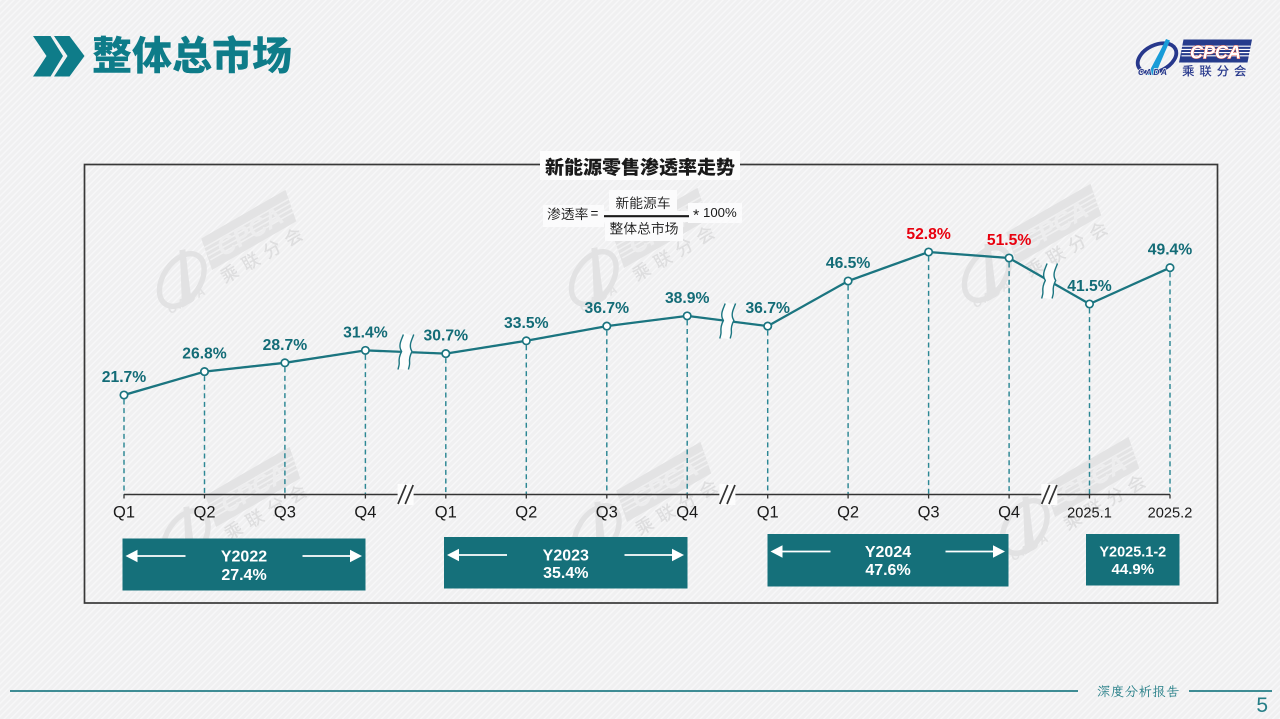 The image size is (1280, 719). I want to click on svg-text: 41.5%, so click(1089, 286).